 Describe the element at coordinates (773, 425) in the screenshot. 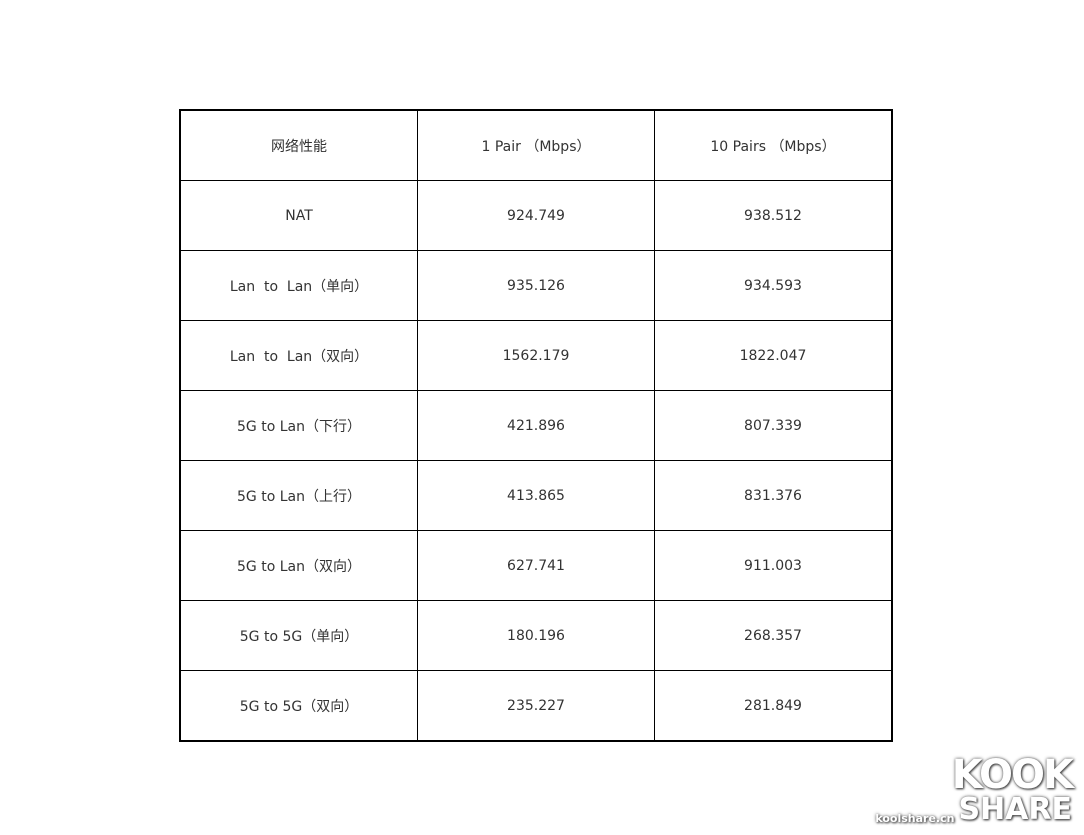

I see `value-cell: 807.339` at that location.